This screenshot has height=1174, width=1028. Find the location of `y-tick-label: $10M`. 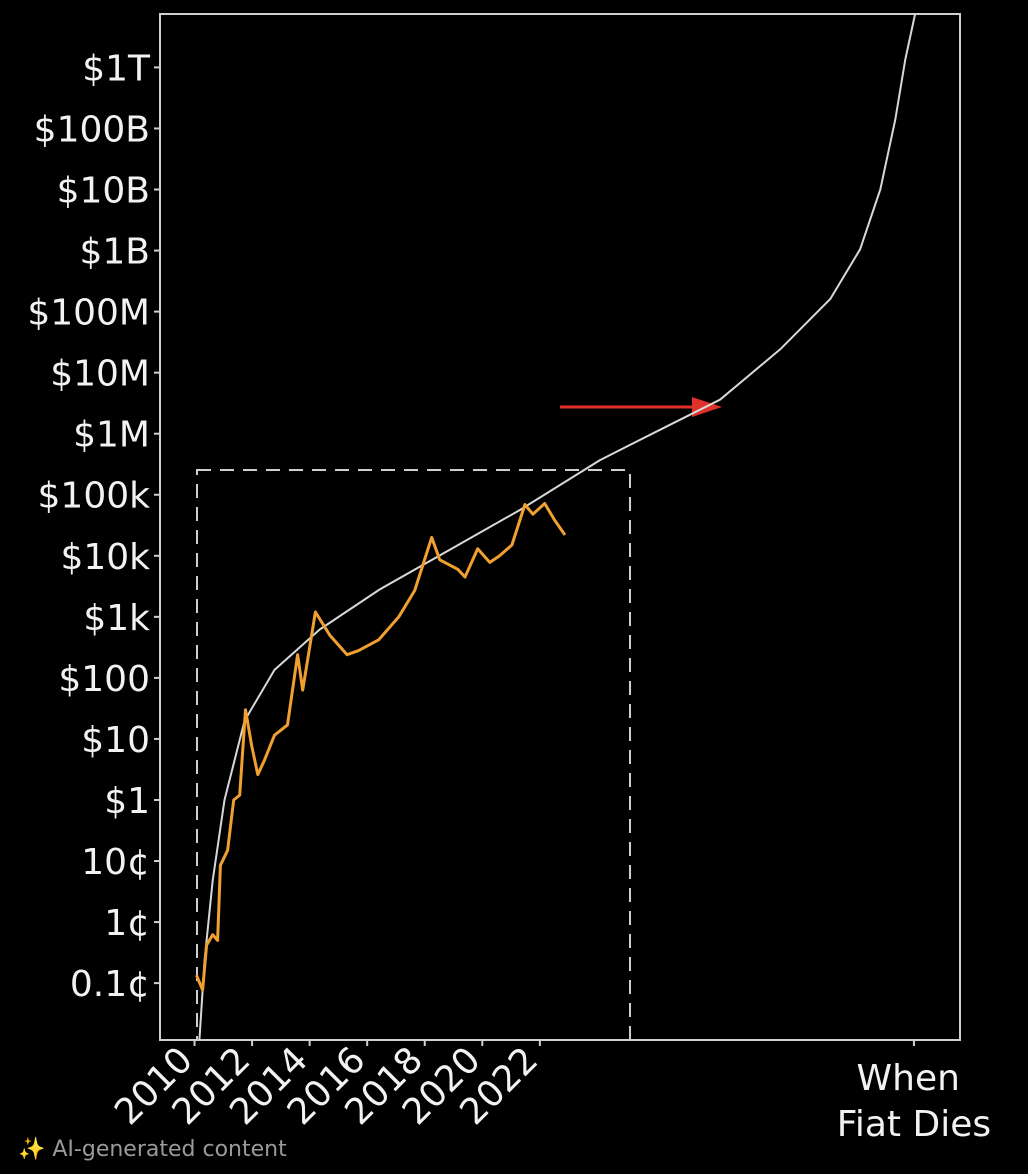

y-tick-label: $10M is located at coordinates (100, 374).